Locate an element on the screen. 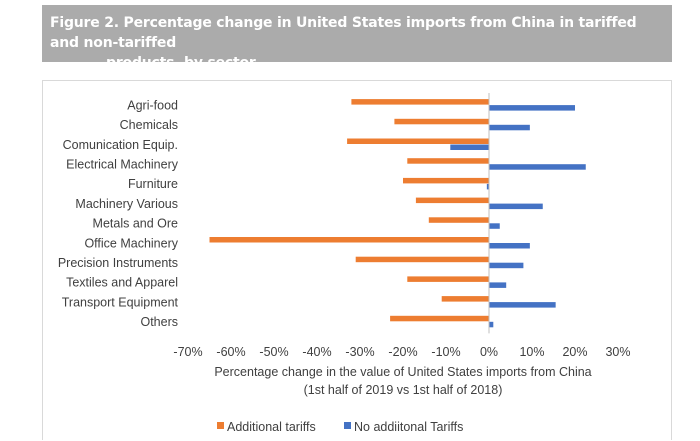  x-tick-label: -20% is located at coordinates (402, 352).